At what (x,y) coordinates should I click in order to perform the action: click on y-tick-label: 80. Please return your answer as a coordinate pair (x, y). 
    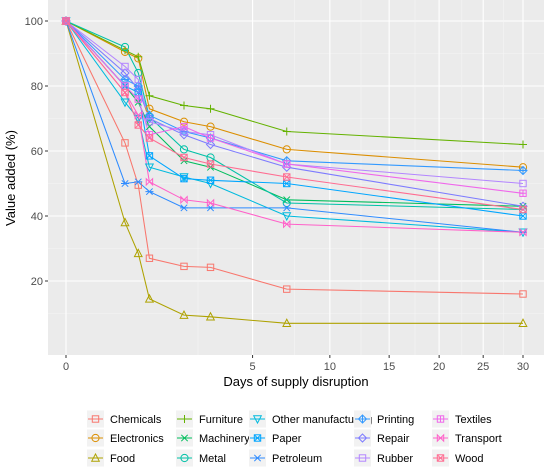
    Looking at the image, I should click on (37, 87).